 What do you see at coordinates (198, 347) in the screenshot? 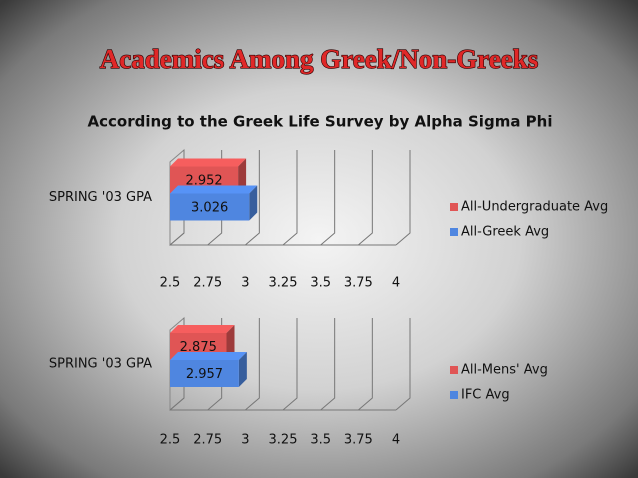
I see `data-label: 2.875` at bounding box center [198, 347].